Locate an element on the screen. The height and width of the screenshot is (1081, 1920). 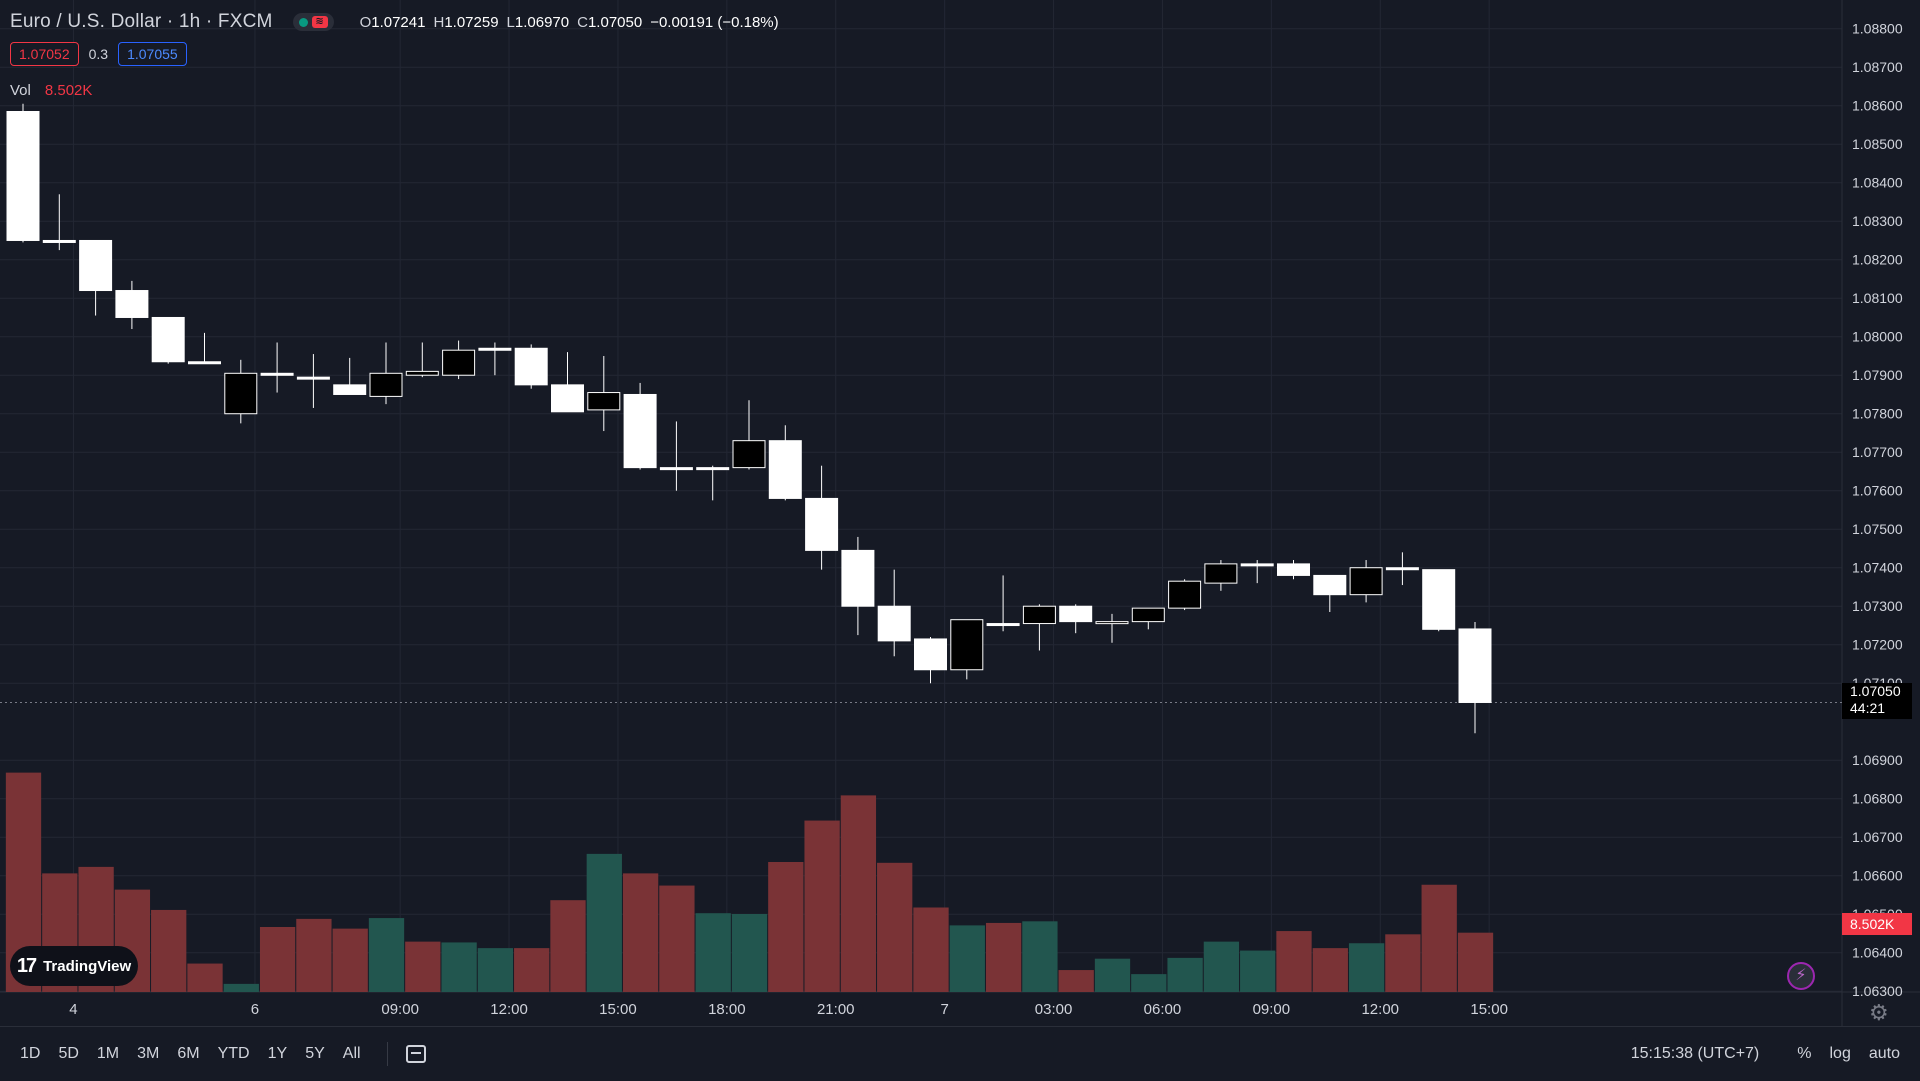
time-tick-label: 12:00 is located at coordinates (509, 1009).